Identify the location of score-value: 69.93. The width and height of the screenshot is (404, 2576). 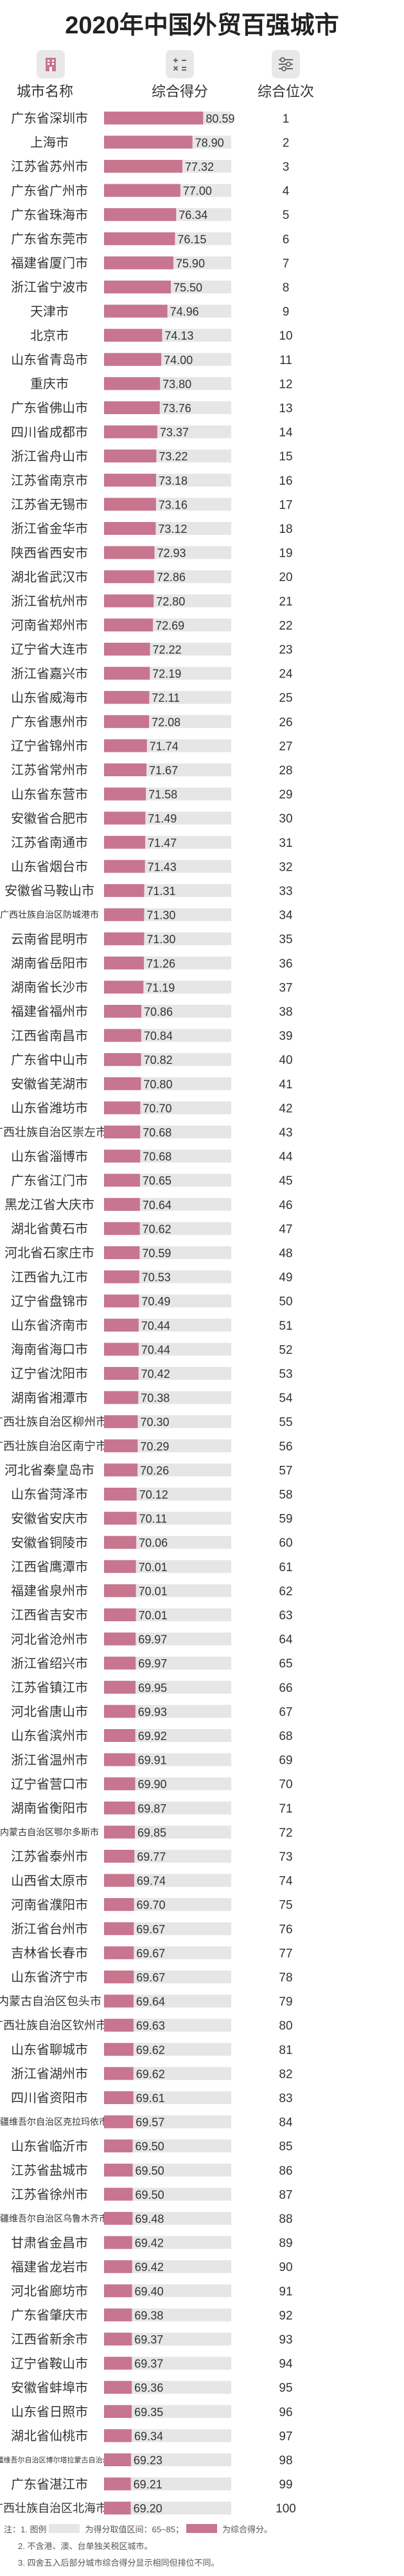
(152, 1711).